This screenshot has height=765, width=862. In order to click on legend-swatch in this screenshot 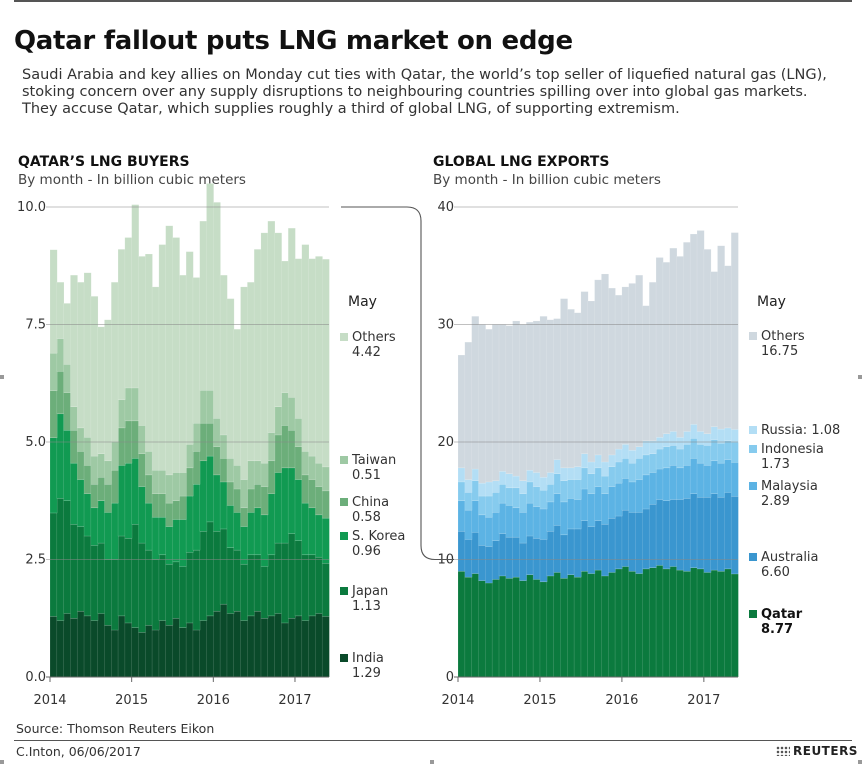, I will do `click(344, 658)`.